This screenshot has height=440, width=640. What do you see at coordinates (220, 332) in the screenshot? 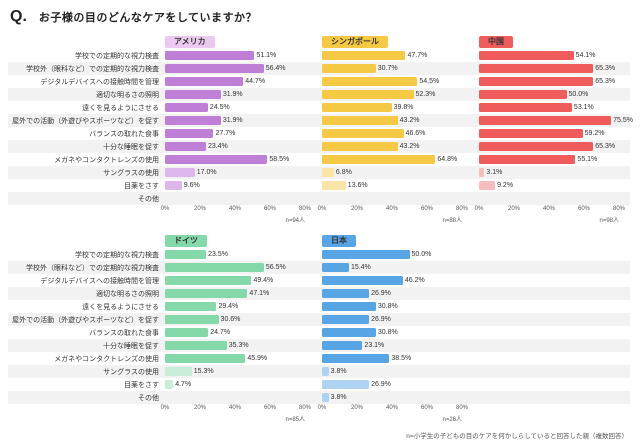
I see `bar-value-label: 24.7%` at bounding box center [220, 332].